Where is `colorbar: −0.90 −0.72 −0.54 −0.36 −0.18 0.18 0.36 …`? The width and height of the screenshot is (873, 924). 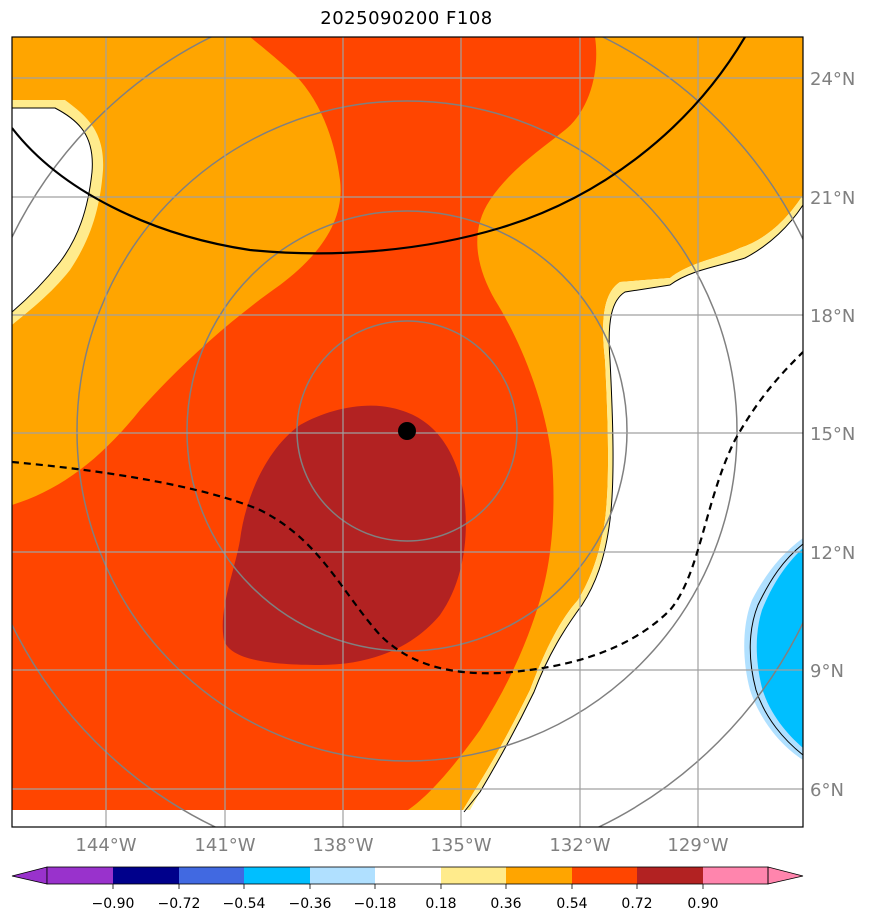
colorbar: −0.90 −0.72 −0.54 −0.36 −0.18 0.18 0.36 … is located at coordinates (407, 889).